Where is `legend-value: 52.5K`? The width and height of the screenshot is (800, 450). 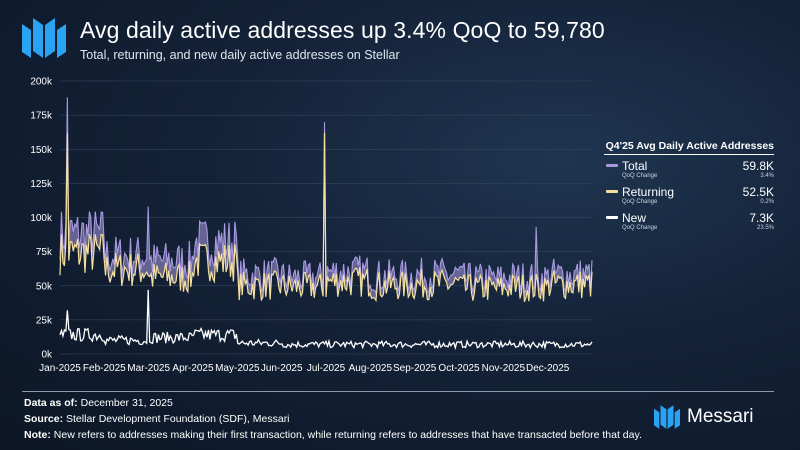
legend-value: 52.5K is located at coordinates (758, 192).